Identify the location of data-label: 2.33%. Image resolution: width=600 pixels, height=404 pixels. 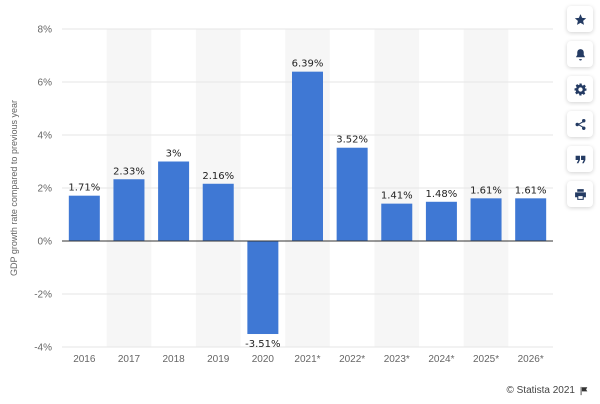
(129, 171).